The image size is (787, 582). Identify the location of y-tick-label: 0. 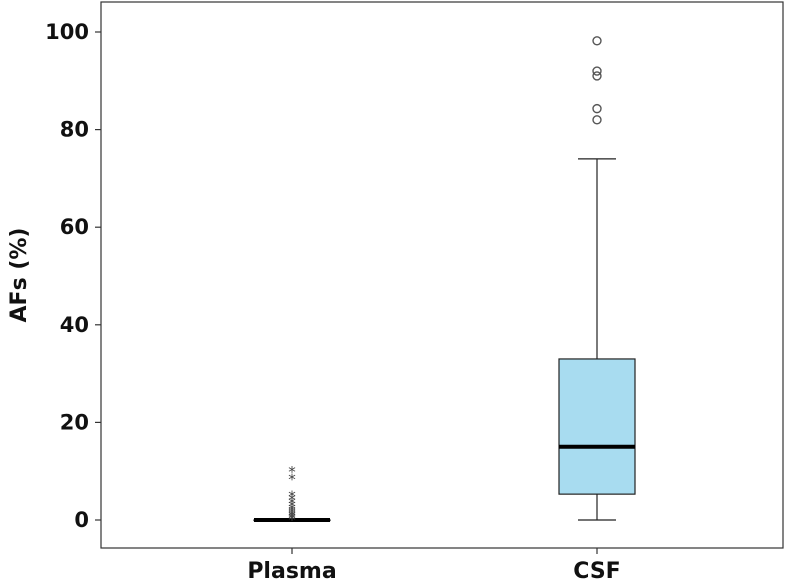
(81, 520).